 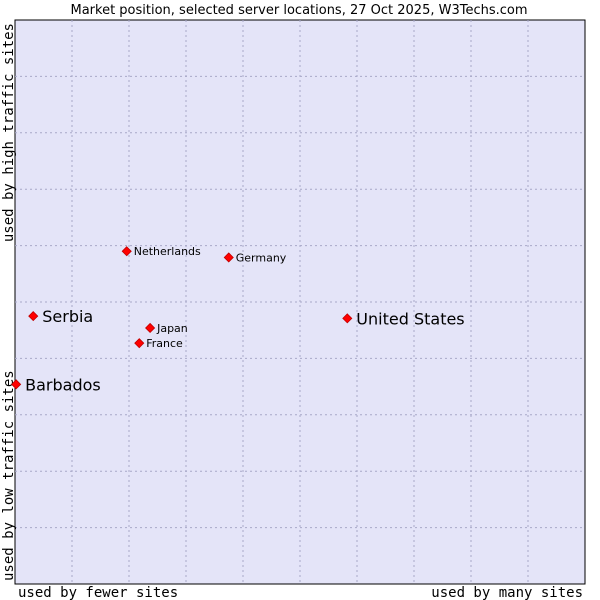 I want to click on x-axis-label-right: used by many sites, so click(x=507, y=592).